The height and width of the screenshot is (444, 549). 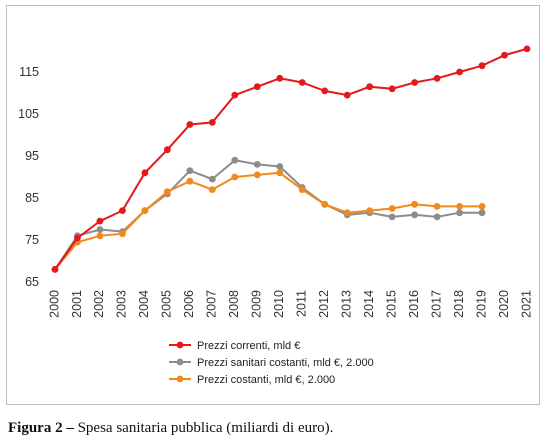 What do you see at coordinates (32, 240) in the screenshot?
I see `y-tick-label: 75` at bounding box center [32, 240].